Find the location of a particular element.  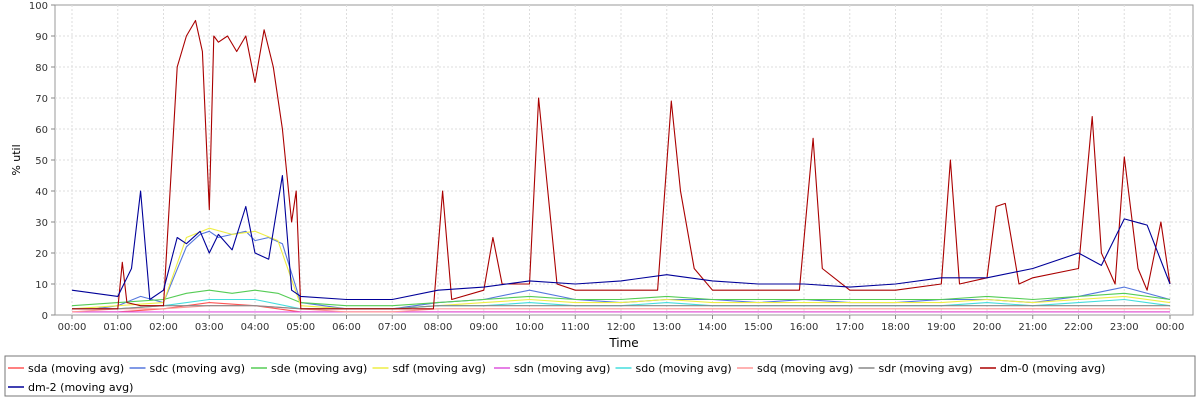

legend-label: sde (moving avg) is located at coordinates (319, 368).